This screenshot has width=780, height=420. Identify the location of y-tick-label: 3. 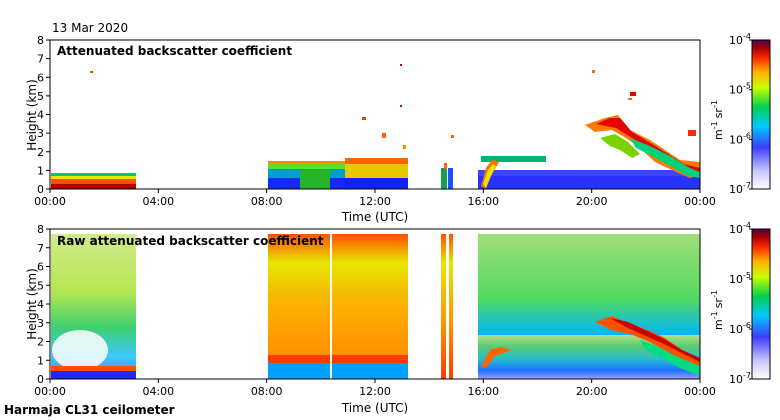
(40, 133).